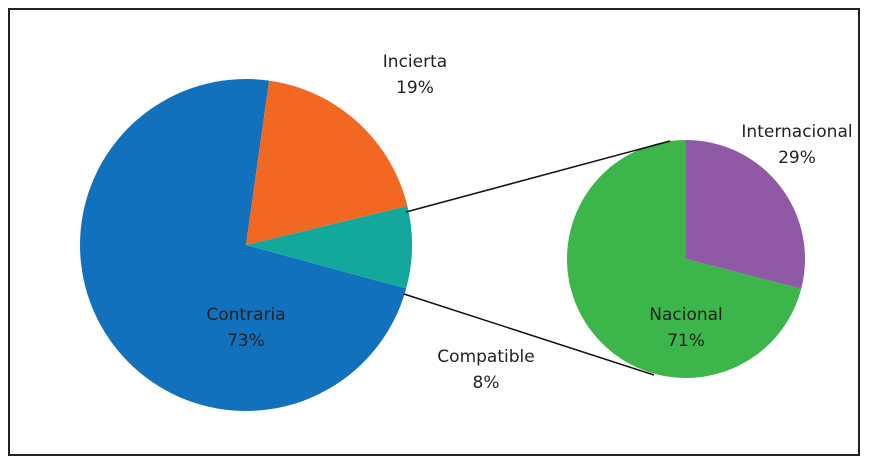 Image resolution: width=869 pixels, height=469 pixels. I want to click on slice-label: Contraria, so click(245, 315).